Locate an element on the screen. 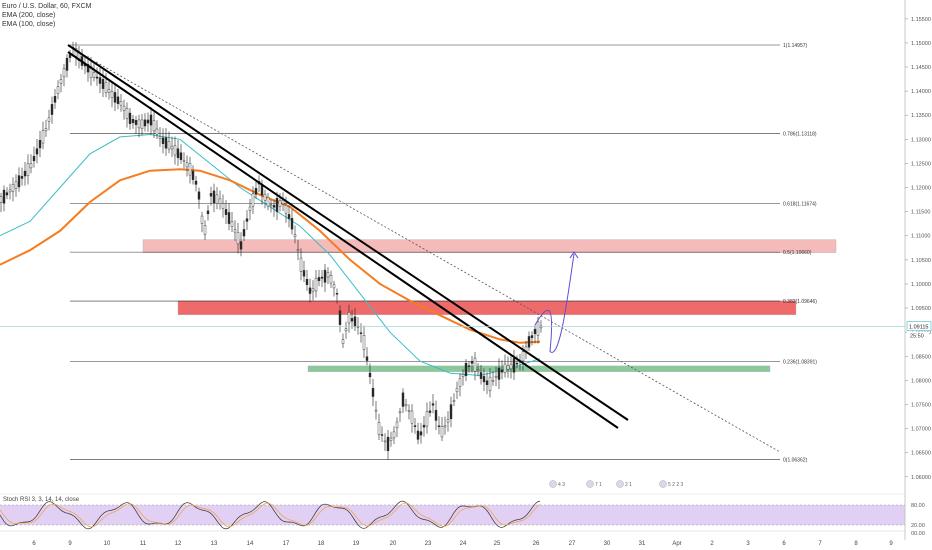  price-tick-label: 1.11000 is located at coordinates (920, 237).